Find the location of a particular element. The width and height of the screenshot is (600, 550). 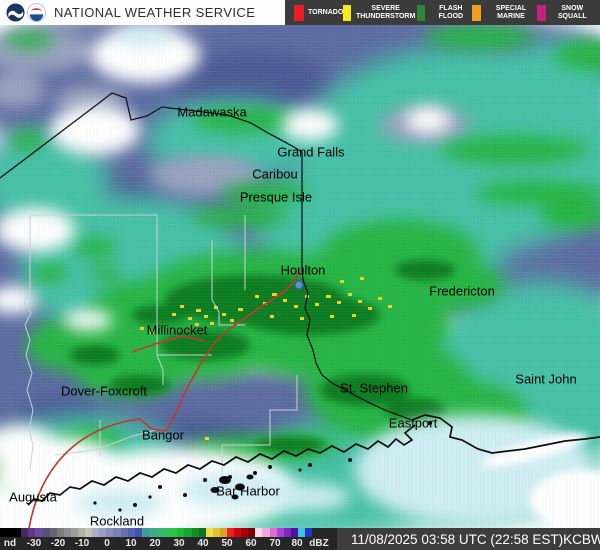

warning-swatch-snow-squall is located at coordinates (541, 12).